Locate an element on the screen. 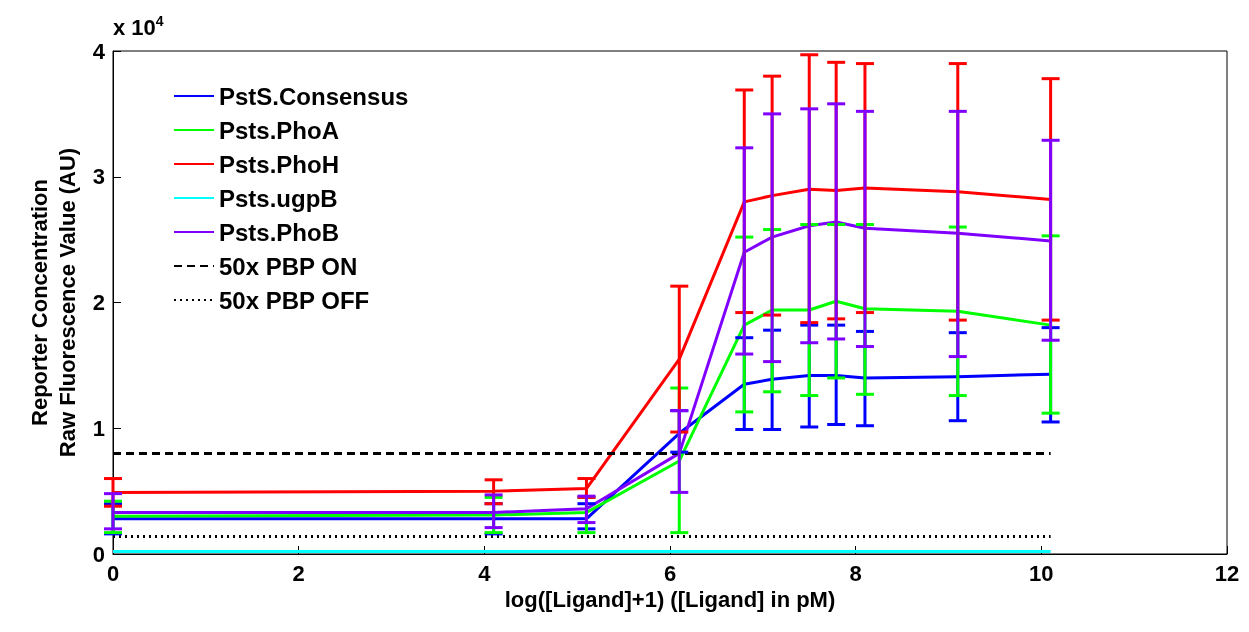 This screenshot has width=1249, height=632. x-tick-label: 4 is located at coordinates (485, 573).